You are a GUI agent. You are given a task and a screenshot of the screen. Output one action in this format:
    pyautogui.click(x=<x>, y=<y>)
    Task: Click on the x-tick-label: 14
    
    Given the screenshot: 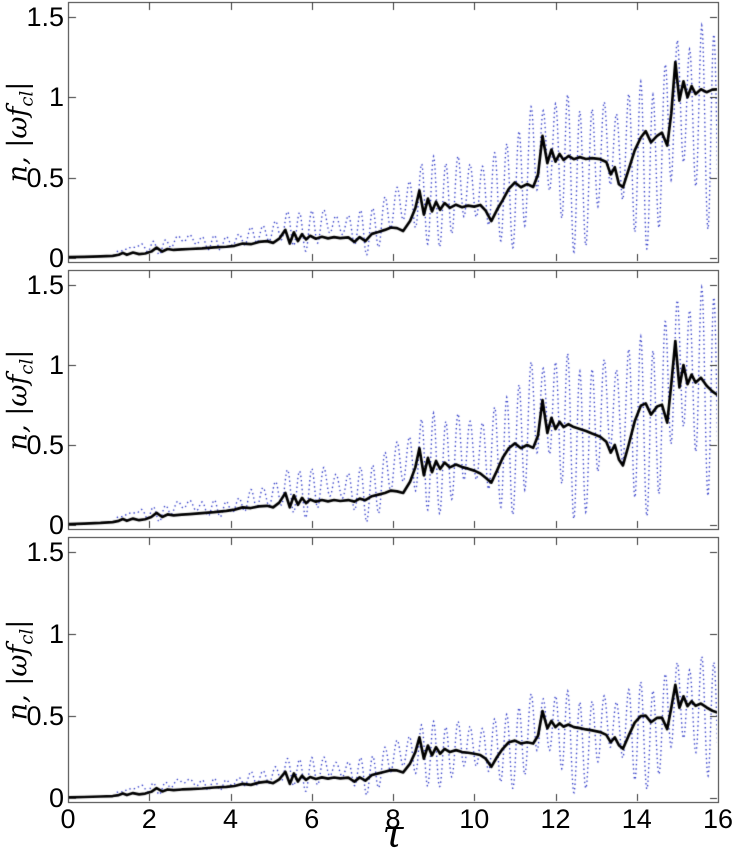 What is the action you would take?
    pyautogui.click(x=636, y=819)
    